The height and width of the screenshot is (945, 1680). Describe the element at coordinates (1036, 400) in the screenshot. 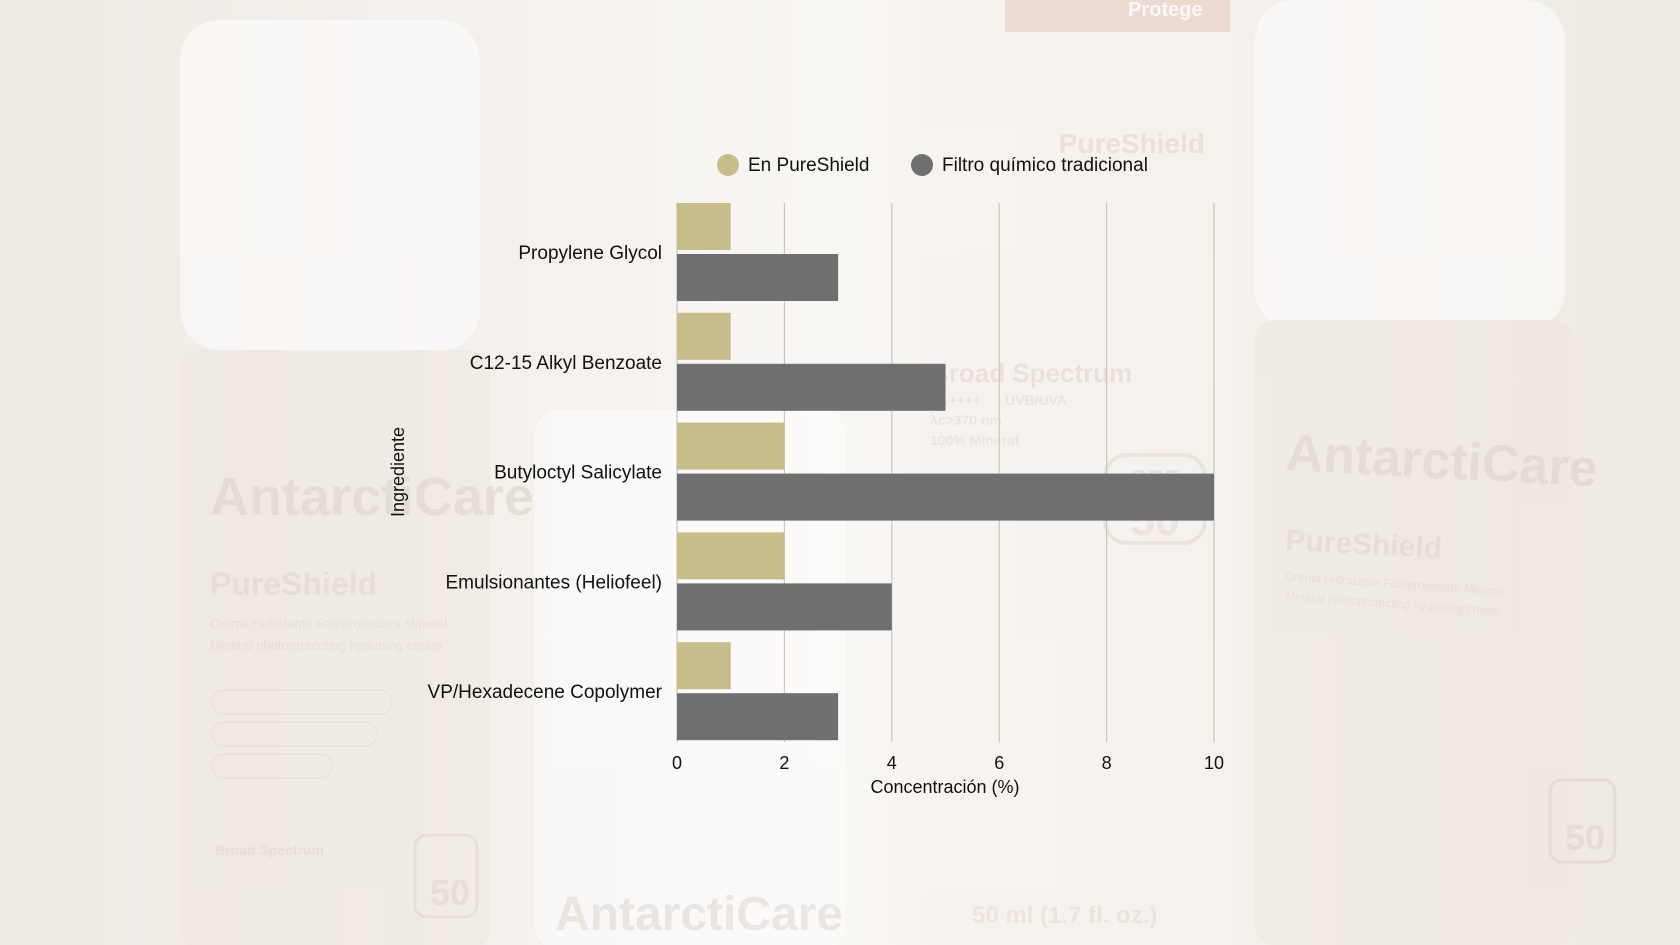

I see `box-uv-text: UVB/UVA` at that location.